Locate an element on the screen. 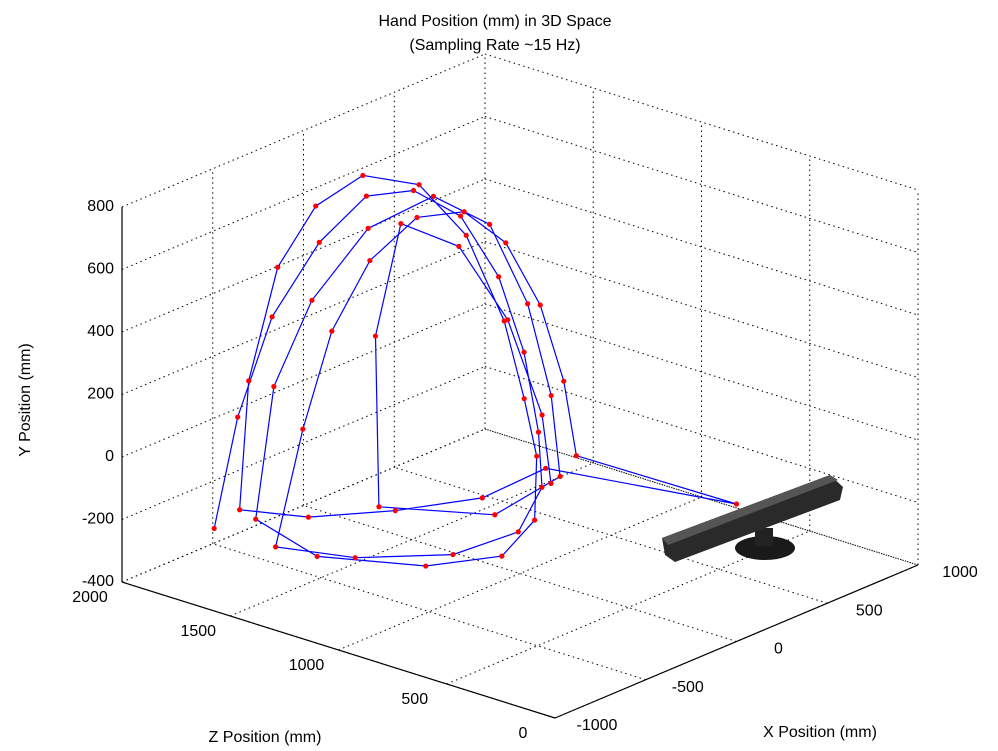 The height and width of the screenshot is (751, 998). x-tick-label: -500 is located at coordinates (688, 687).